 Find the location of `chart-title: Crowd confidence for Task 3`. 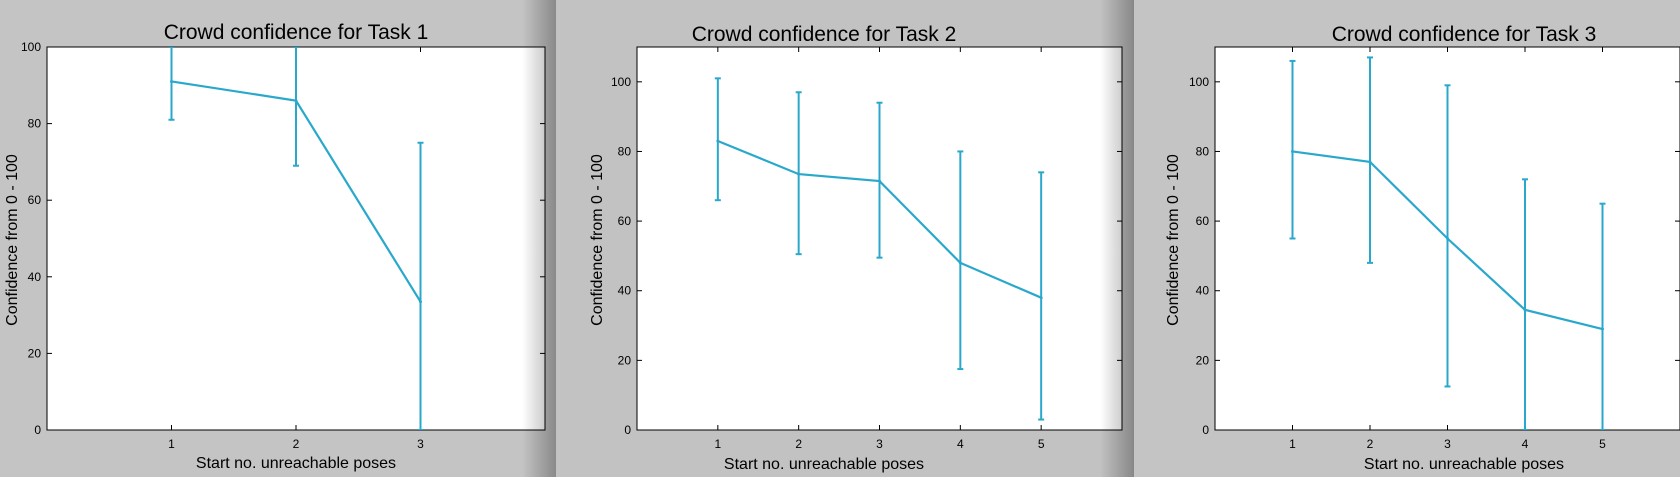

chart-title: Crowd confidence for Task 3 is located at coordinates (1464, 34).